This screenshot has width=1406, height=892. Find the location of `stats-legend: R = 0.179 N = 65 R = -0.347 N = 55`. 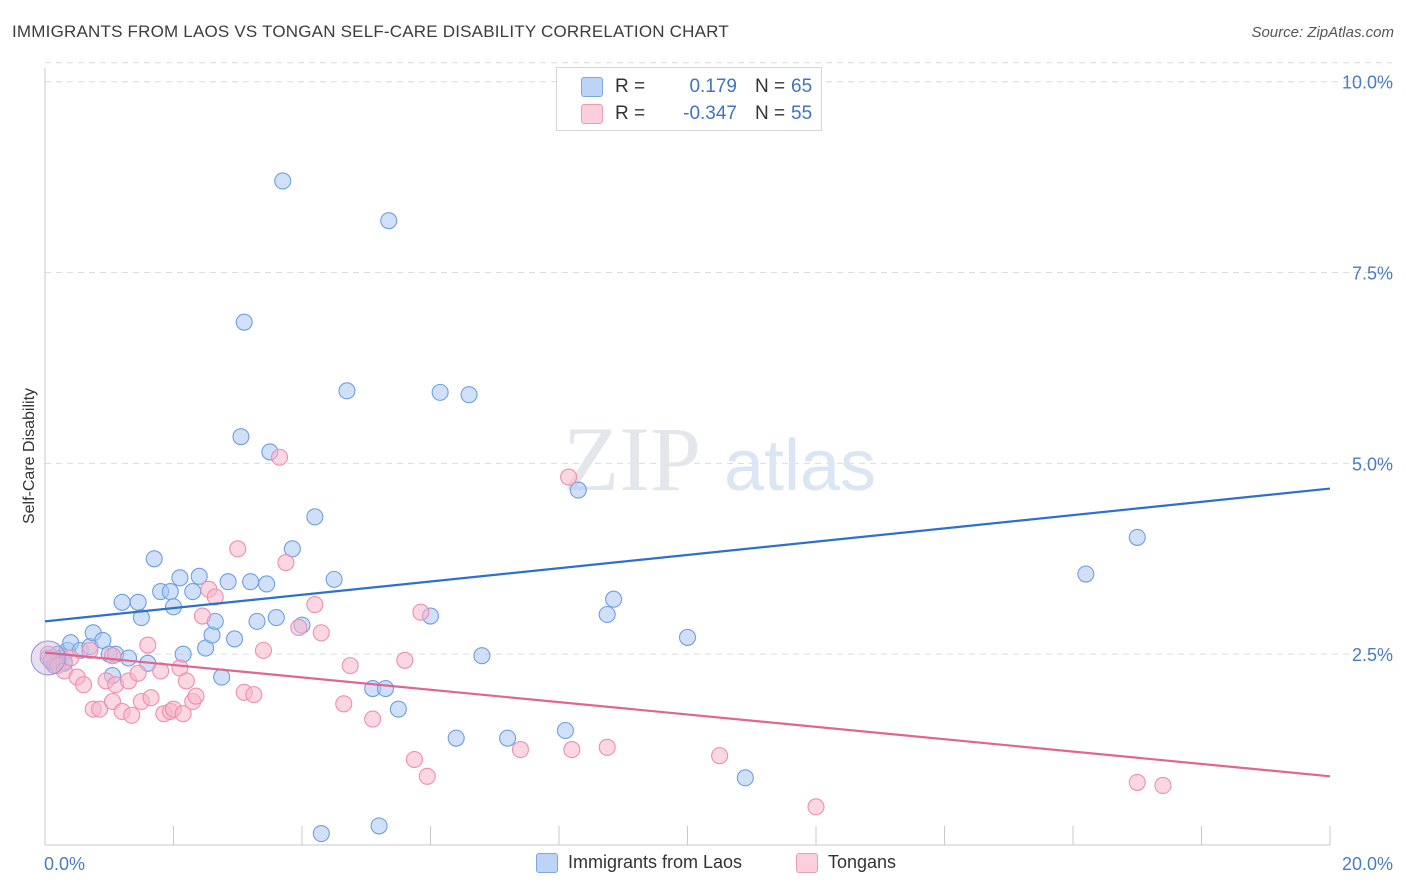

stats-legend: R = 0.179 N = 65 R = -0.347 N = 55 is located at coordinates (689, 99).